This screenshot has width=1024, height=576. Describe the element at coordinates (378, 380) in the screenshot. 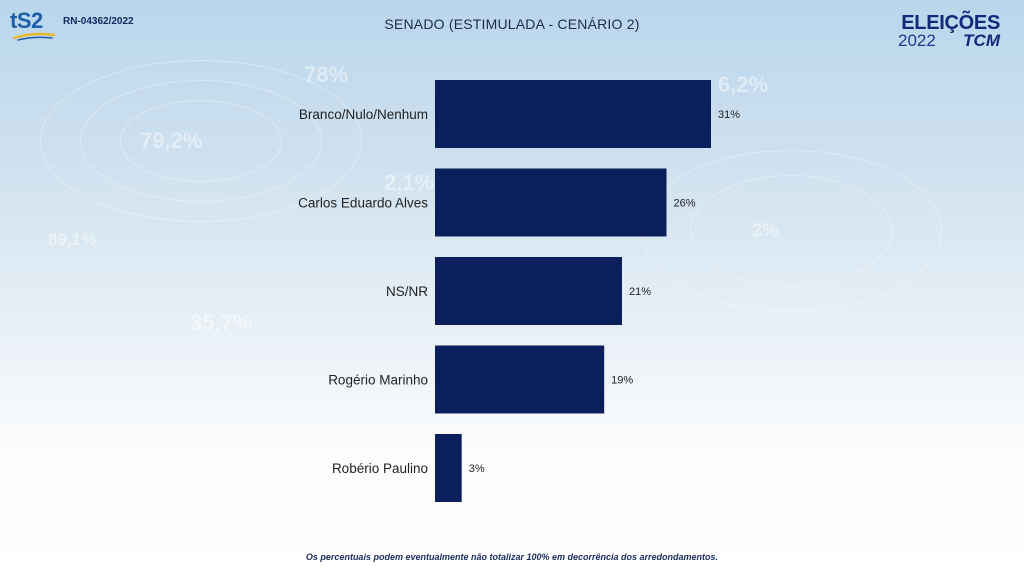

I see `category-label: Rogério Marinho` at that location.